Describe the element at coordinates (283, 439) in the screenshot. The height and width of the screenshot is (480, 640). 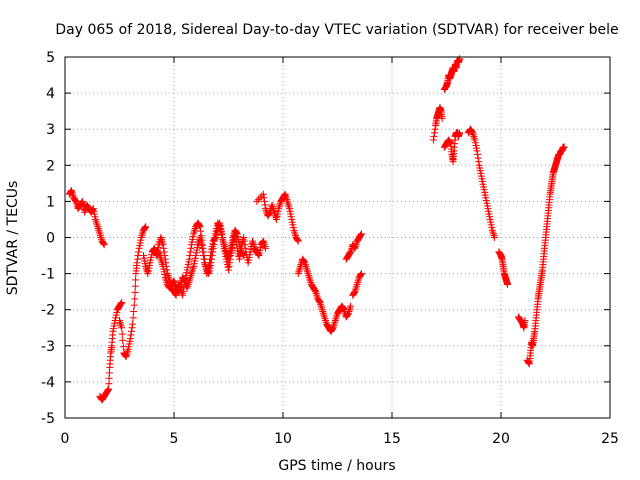
I see `x-tick-label: 10` at that location.